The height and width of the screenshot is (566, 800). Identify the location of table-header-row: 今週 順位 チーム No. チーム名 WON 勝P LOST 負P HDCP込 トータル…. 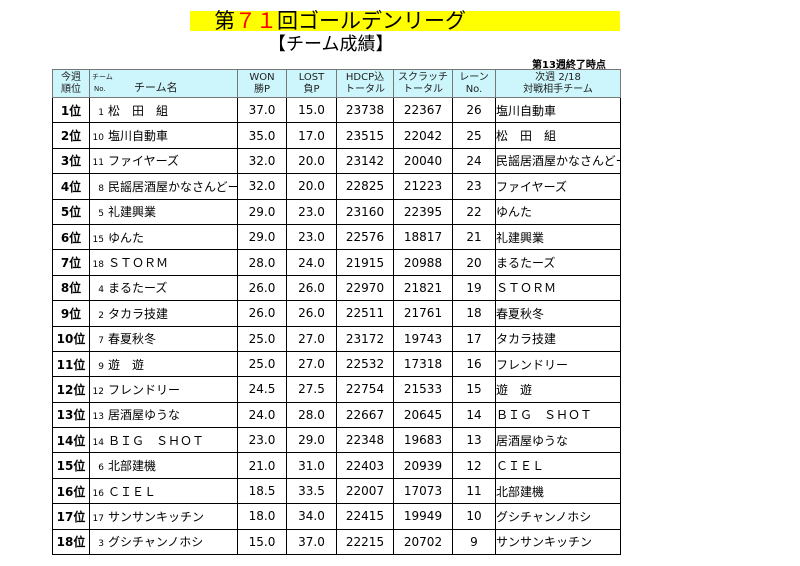
(336, 83).